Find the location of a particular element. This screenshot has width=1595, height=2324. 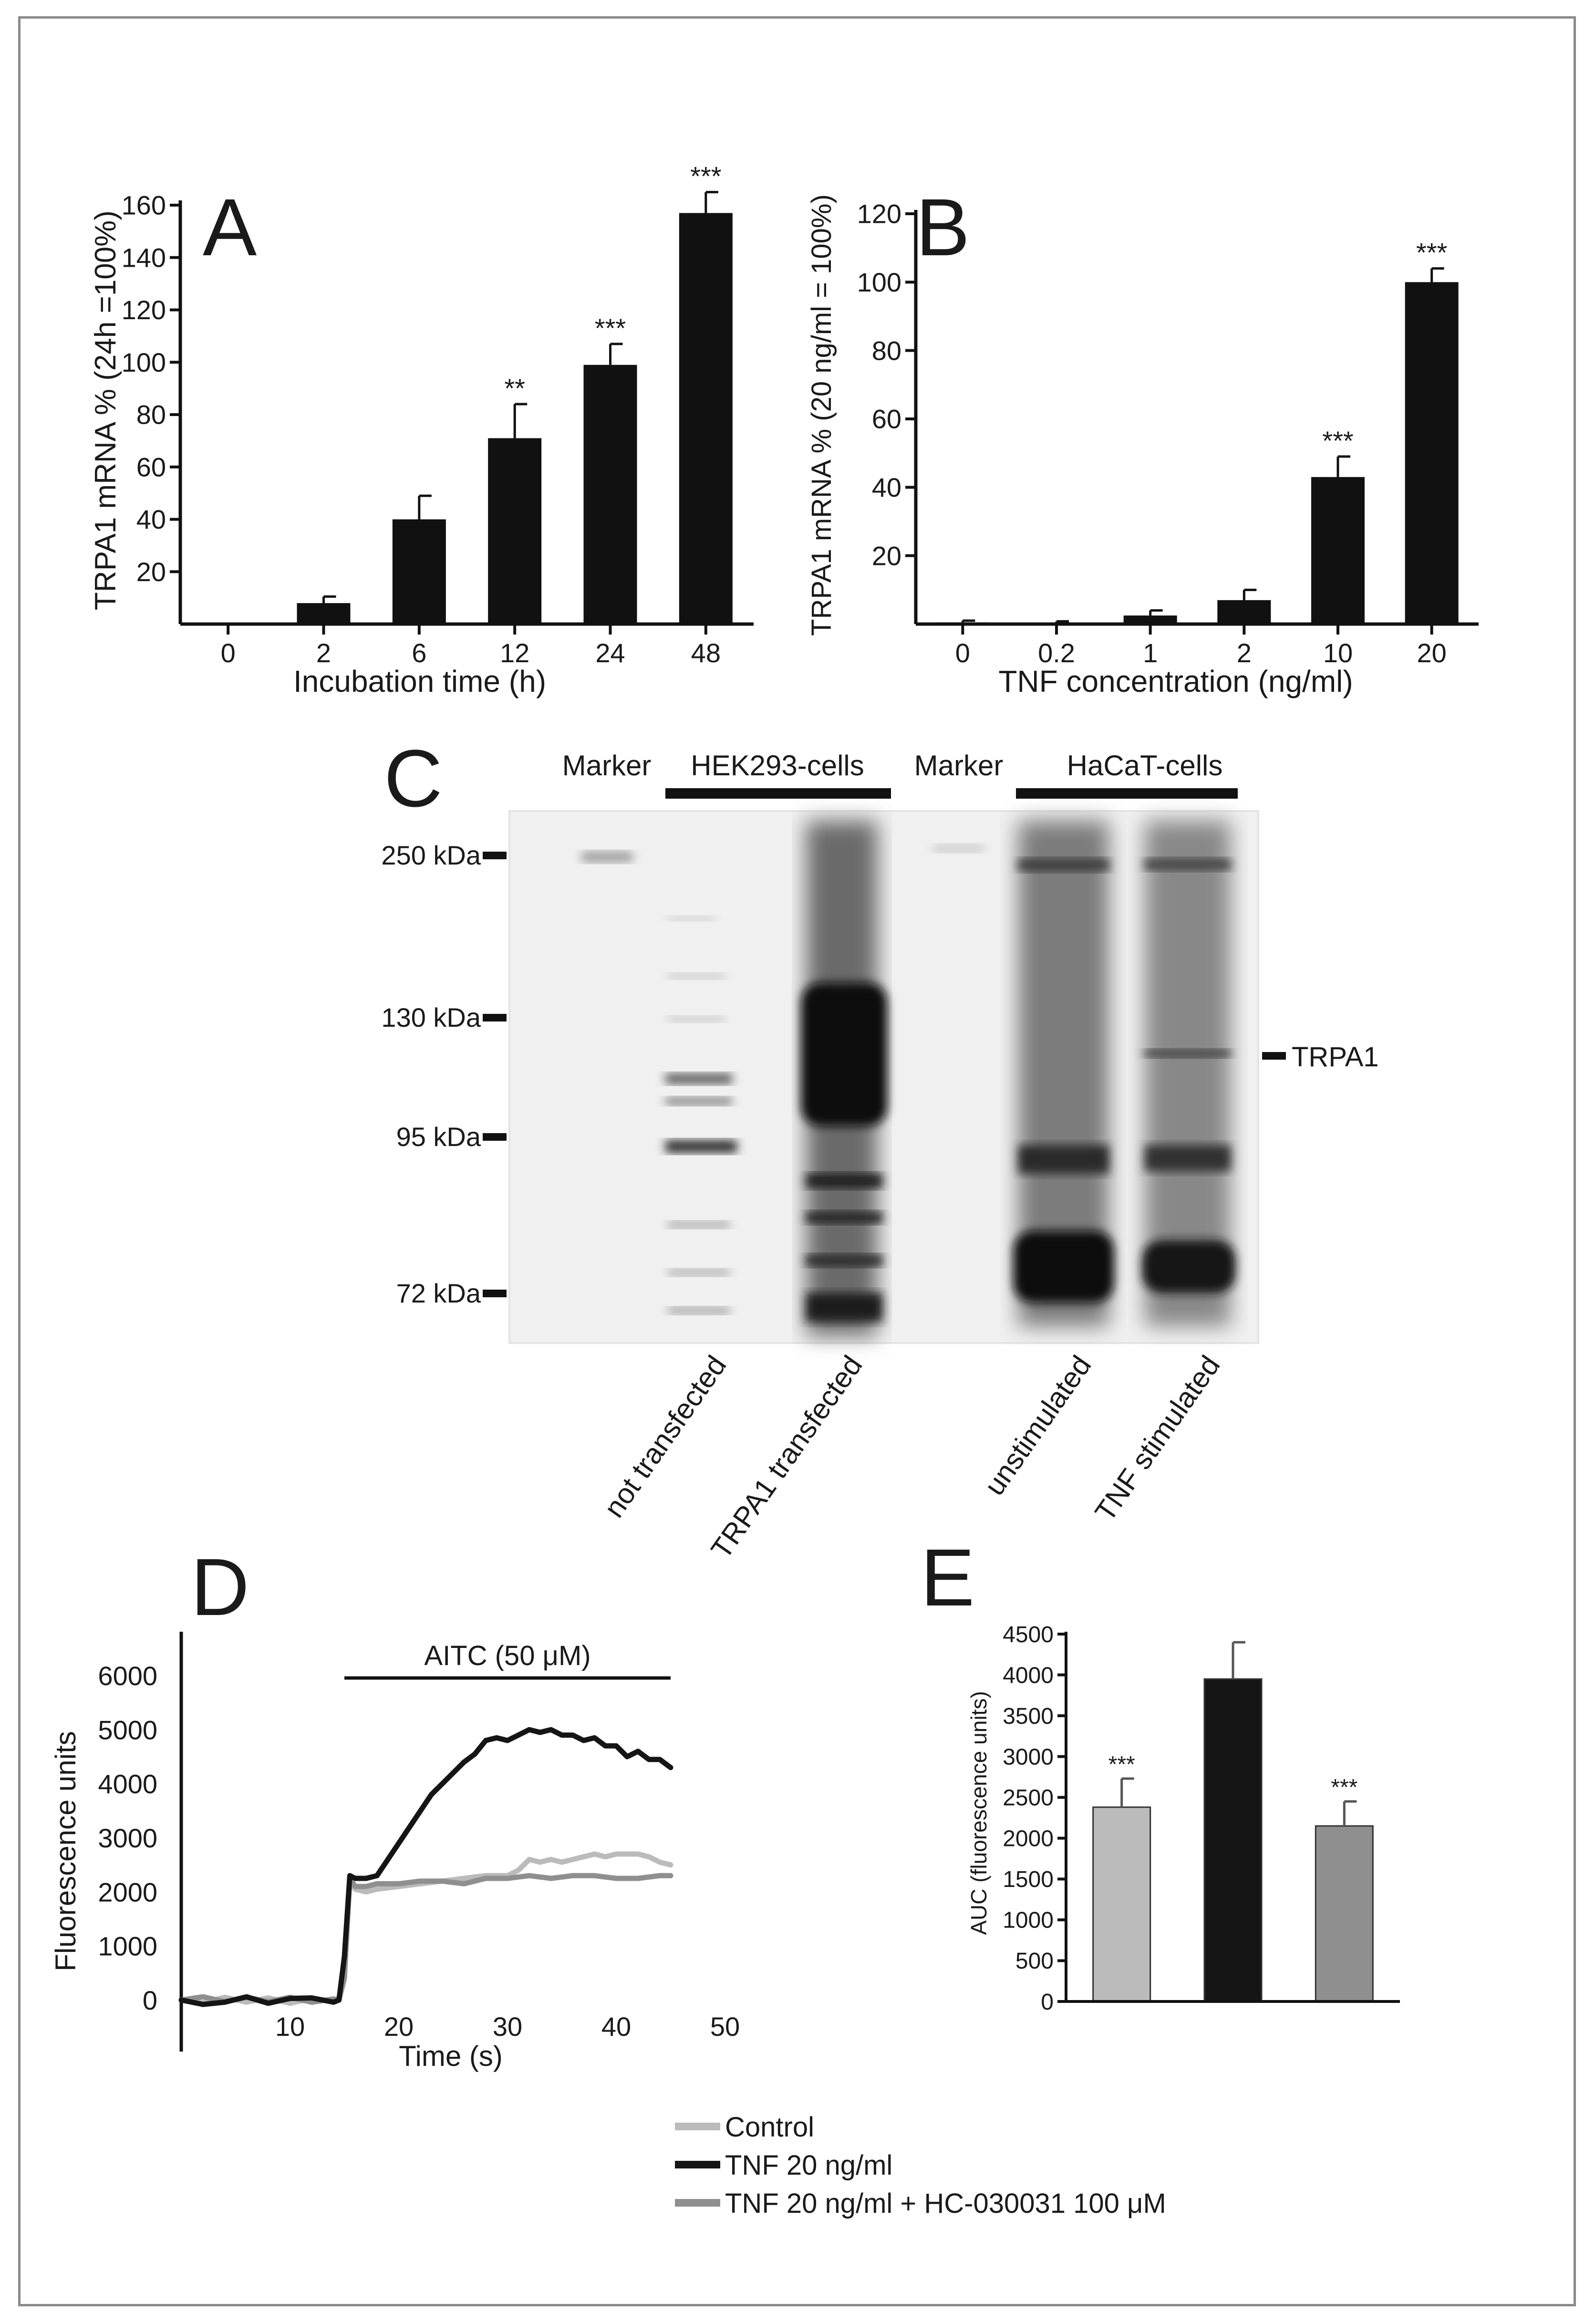

e-y-tick-label-0: 0 is located at coordinates (1047, 2002).